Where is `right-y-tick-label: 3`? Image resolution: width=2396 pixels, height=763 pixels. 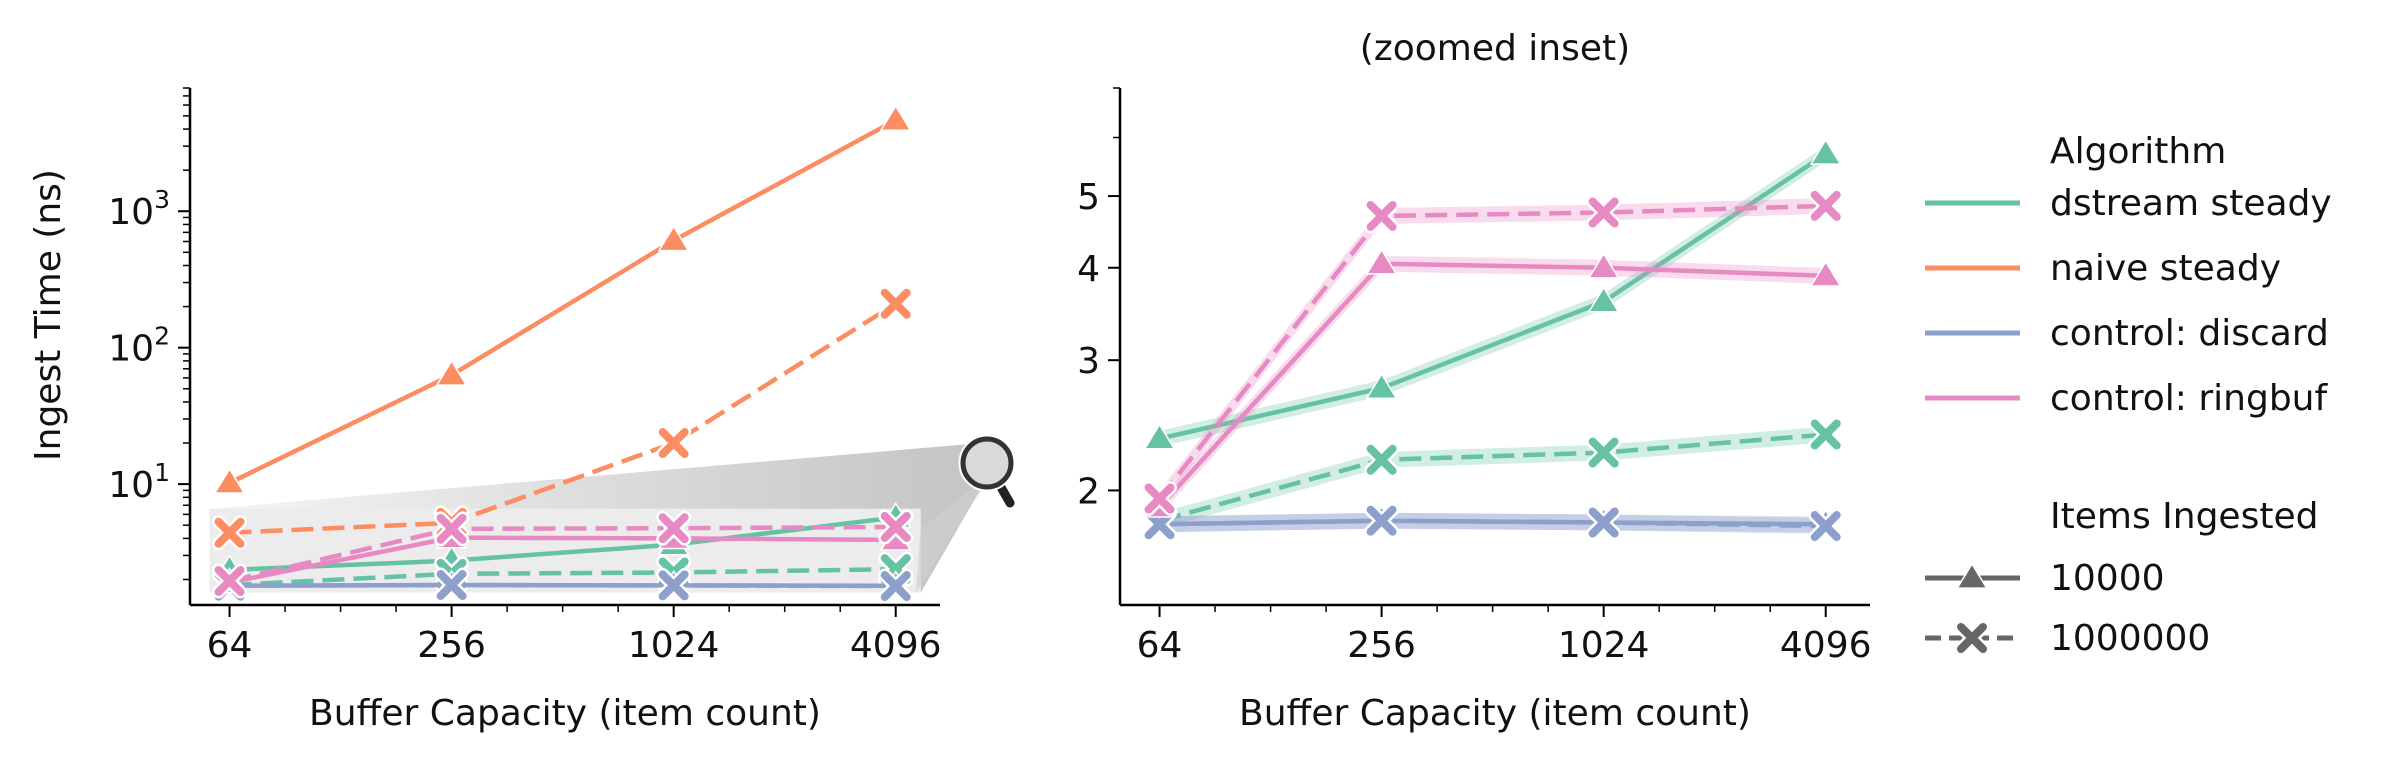 right-y-tick-label: 3 is located at coordinates (1088, 361).